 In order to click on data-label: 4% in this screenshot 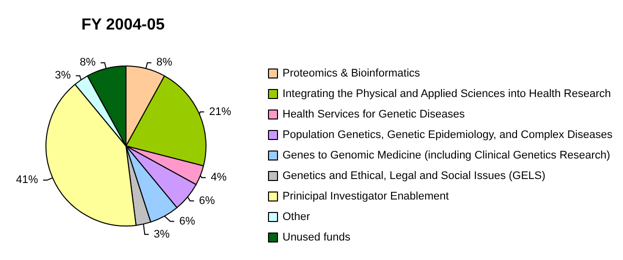, I will do `click(218, 178)`.